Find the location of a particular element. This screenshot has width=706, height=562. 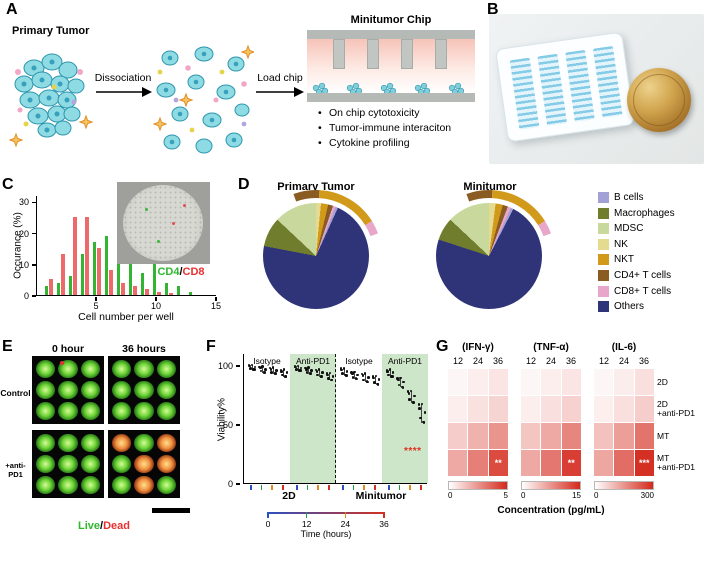

heatmap-row-label: 2D is located at coordinates (662, 381).